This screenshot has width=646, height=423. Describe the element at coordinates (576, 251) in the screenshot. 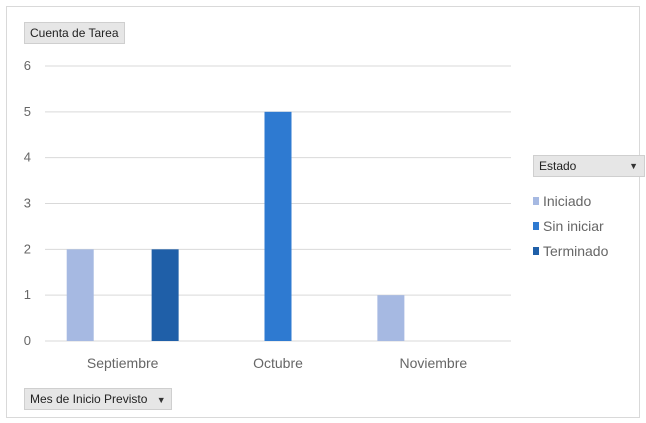

I see `legend-label: Terminado` at that location.